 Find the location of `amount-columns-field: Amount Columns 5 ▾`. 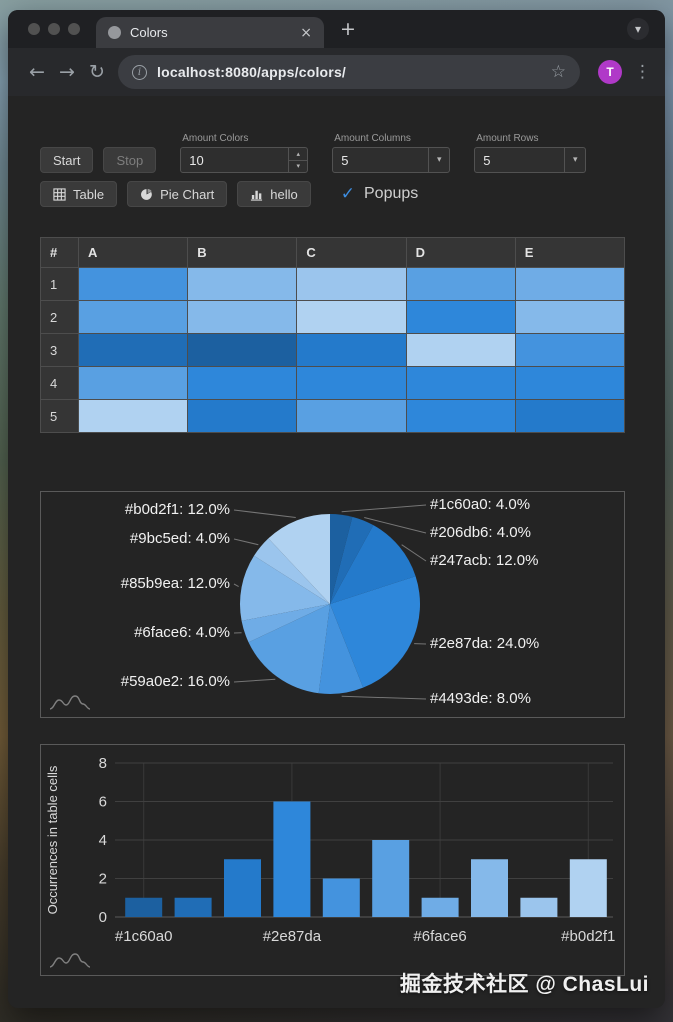

amount-columns-field: Amount Columns 5 ▾ is located at coordinates (391, 153).